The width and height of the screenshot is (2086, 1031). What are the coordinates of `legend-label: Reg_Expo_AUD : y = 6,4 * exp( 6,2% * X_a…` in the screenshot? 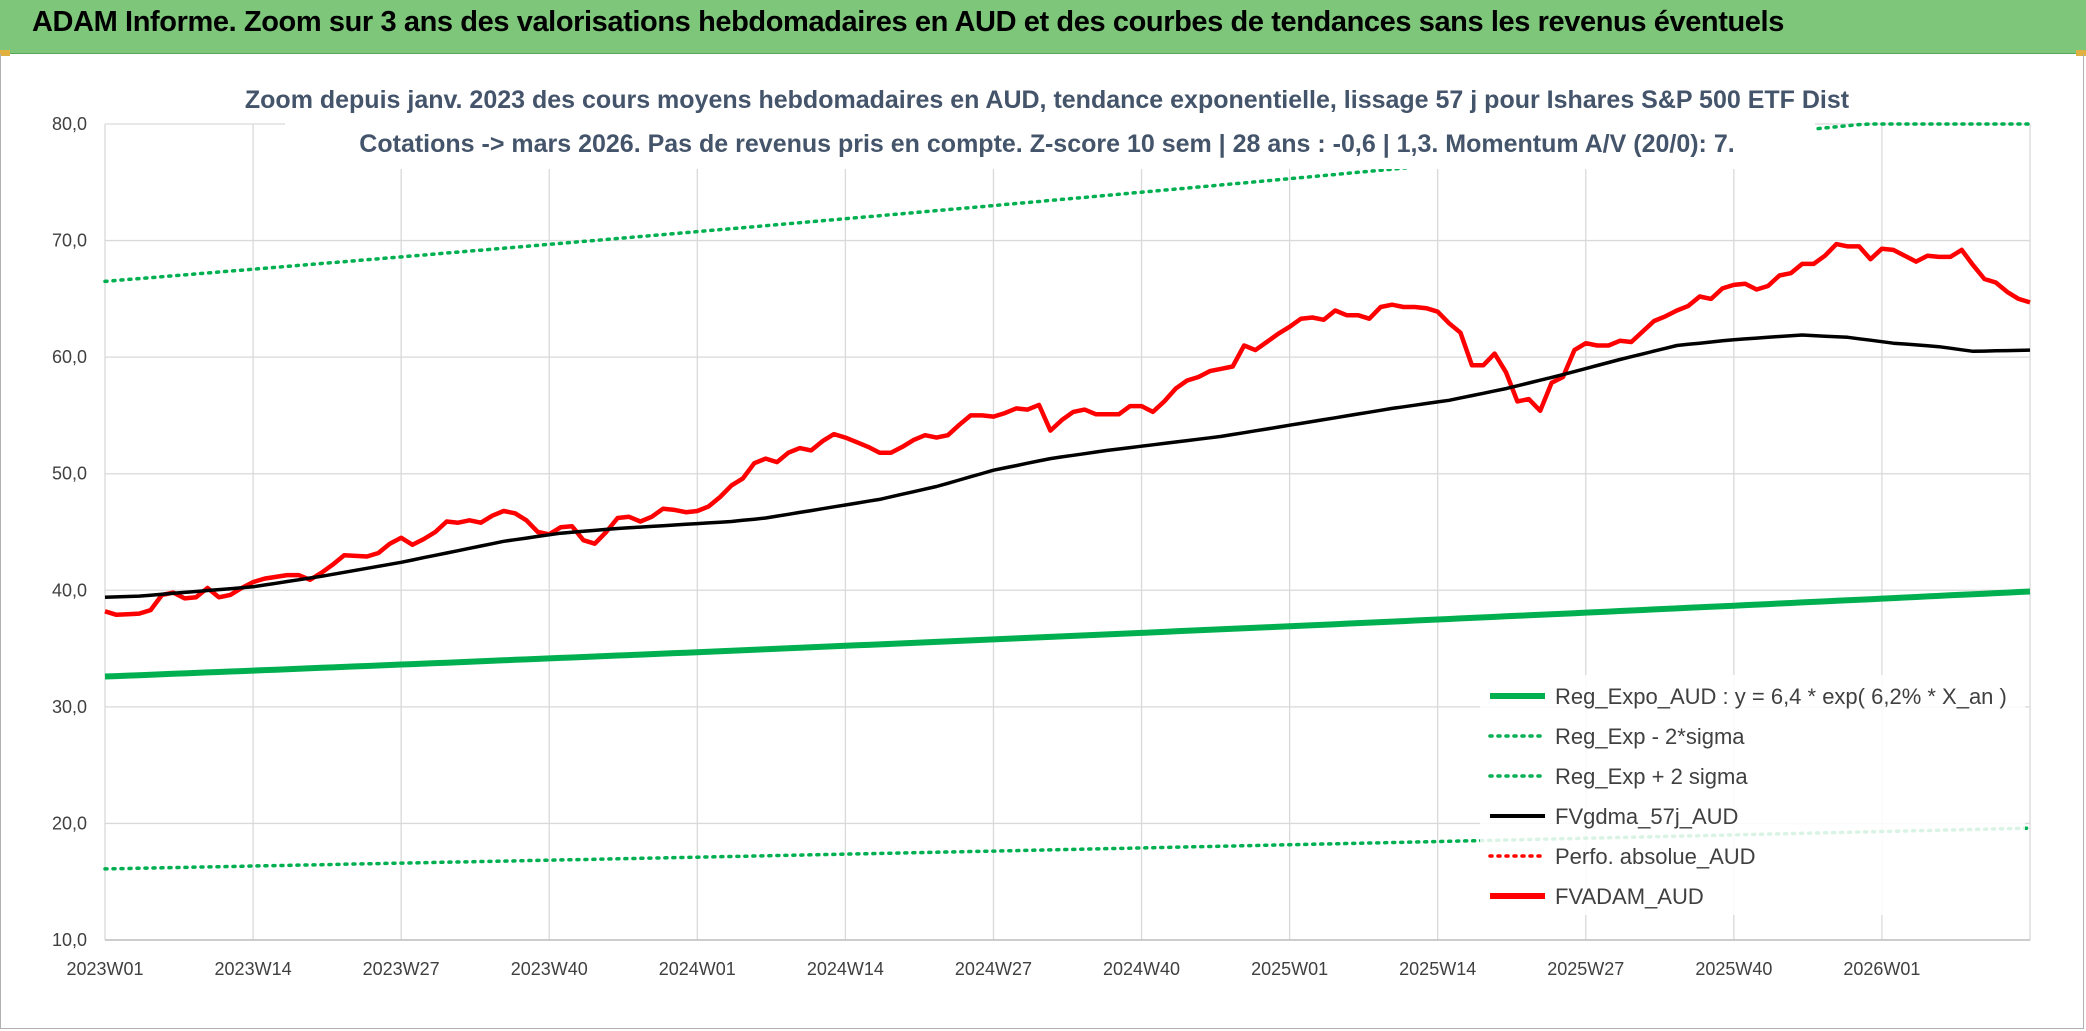 It's located at (1781, 696).